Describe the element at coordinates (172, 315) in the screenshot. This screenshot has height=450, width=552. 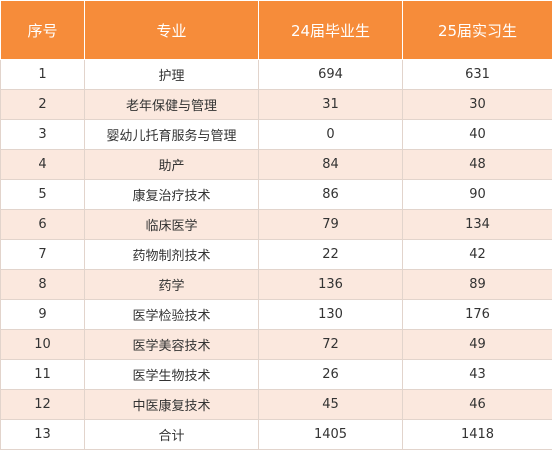
I see `cell-major: 医学检验技术` at that location.